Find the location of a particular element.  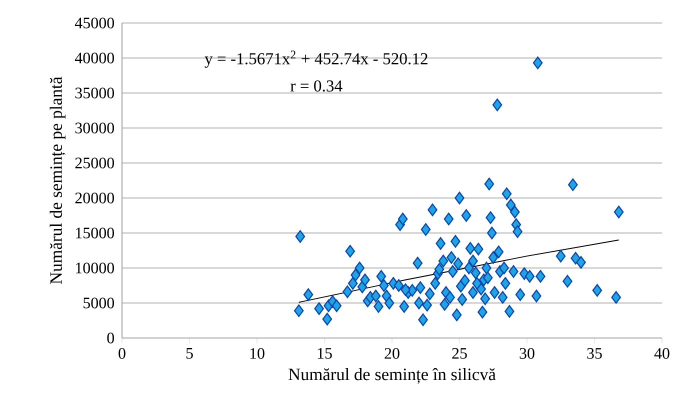

y-tick-label: 45000 is located at coordinates (94, 23).